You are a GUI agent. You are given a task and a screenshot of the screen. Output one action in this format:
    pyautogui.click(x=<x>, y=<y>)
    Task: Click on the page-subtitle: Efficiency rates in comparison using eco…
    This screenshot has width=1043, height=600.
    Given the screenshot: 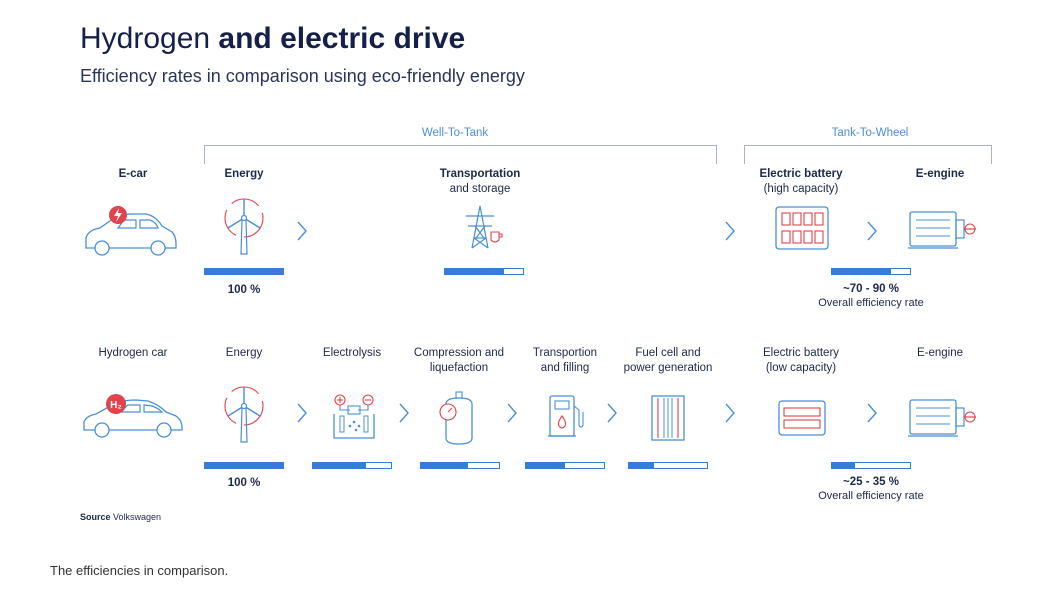 What is the action you would take?
    pyautogui.click(x=302, y=76)
    